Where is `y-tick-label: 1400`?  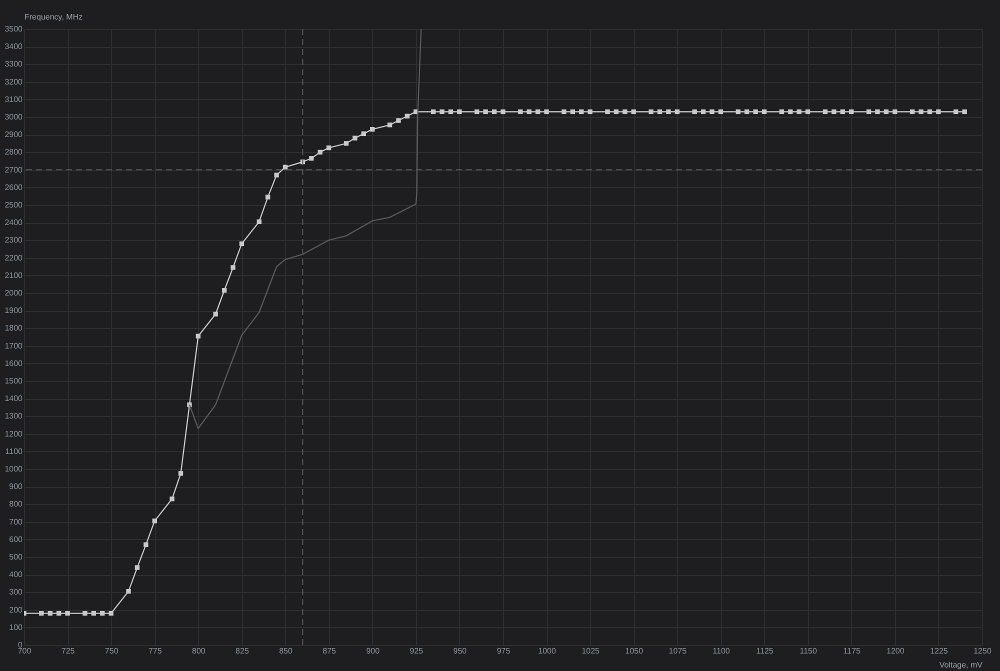
y-tick-label: 1400 is located at coordinates (14, 399).